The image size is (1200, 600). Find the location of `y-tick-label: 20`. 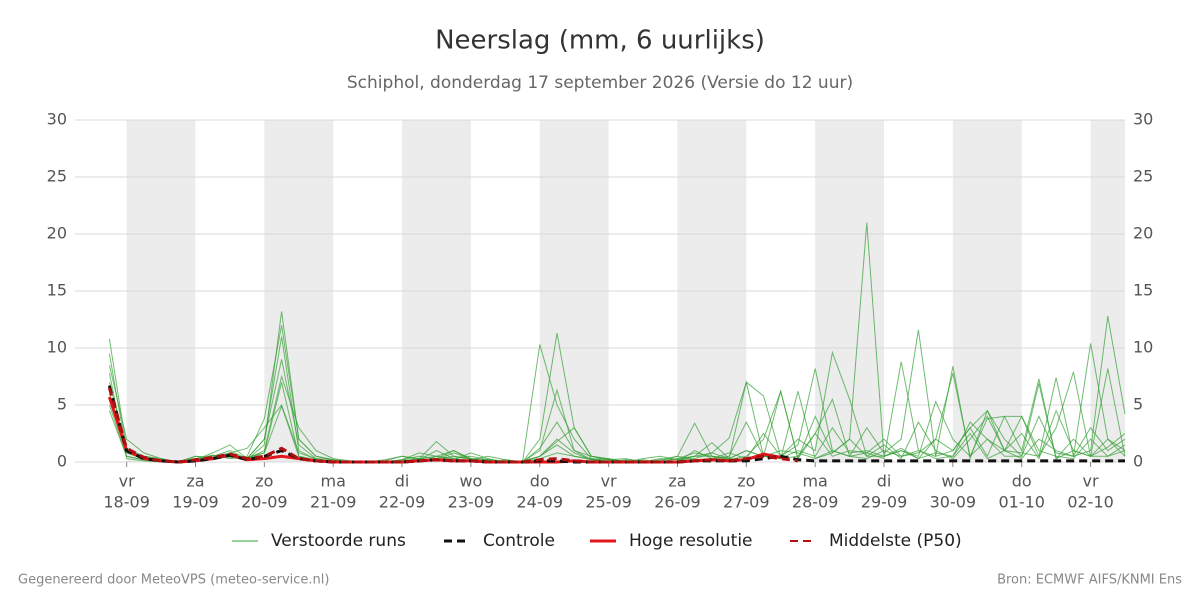

y-tick-label: 20 is located at coordinates (57, 233).